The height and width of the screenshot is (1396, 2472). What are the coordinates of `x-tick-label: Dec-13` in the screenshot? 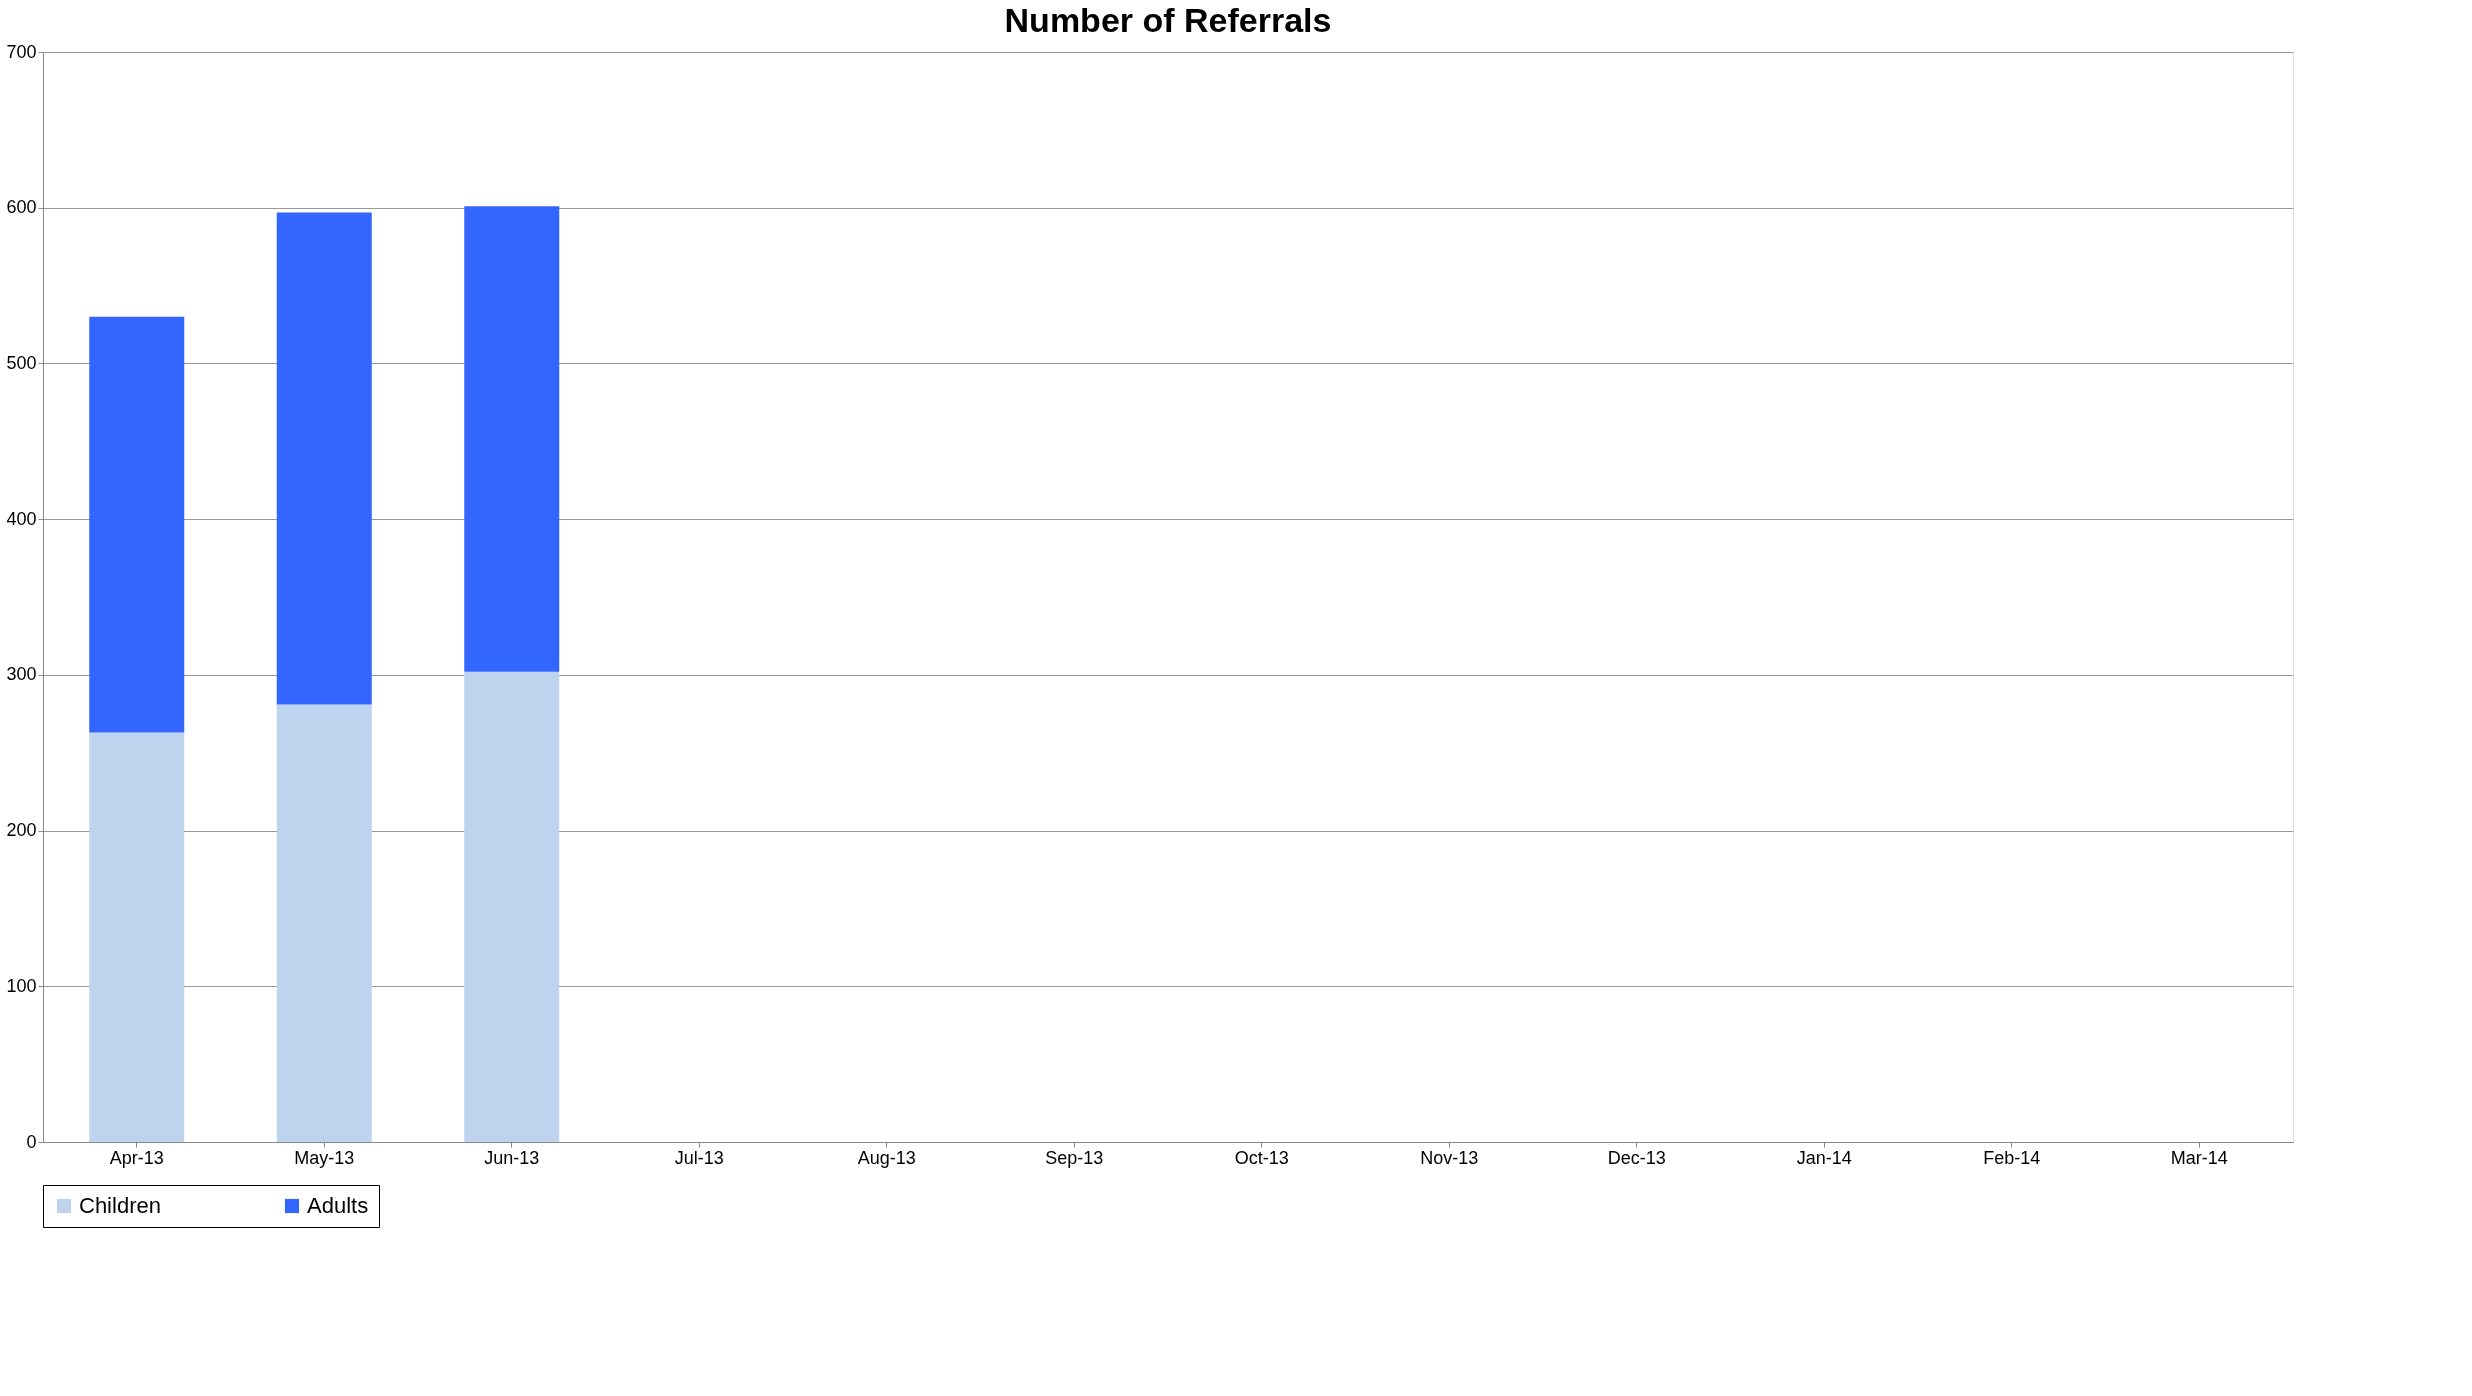 It's located at (1636, 1157).